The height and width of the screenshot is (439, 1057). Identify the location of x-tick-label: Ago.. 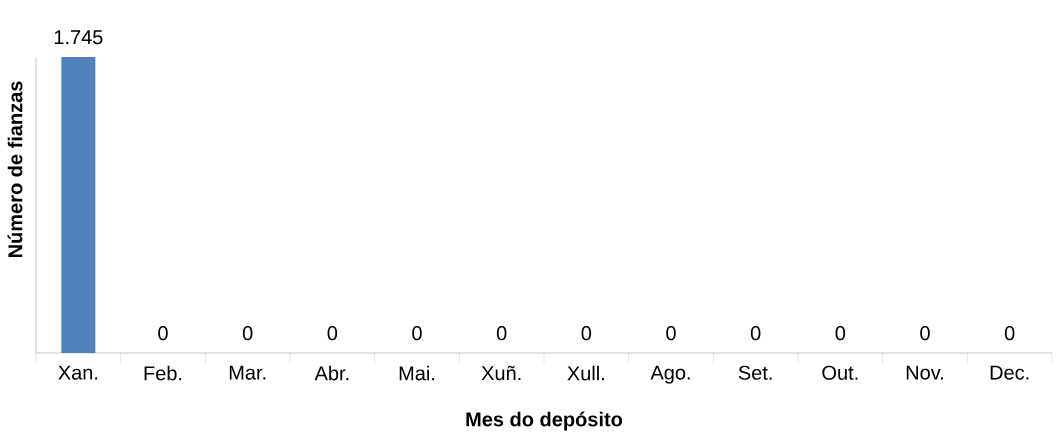
(670, 374).